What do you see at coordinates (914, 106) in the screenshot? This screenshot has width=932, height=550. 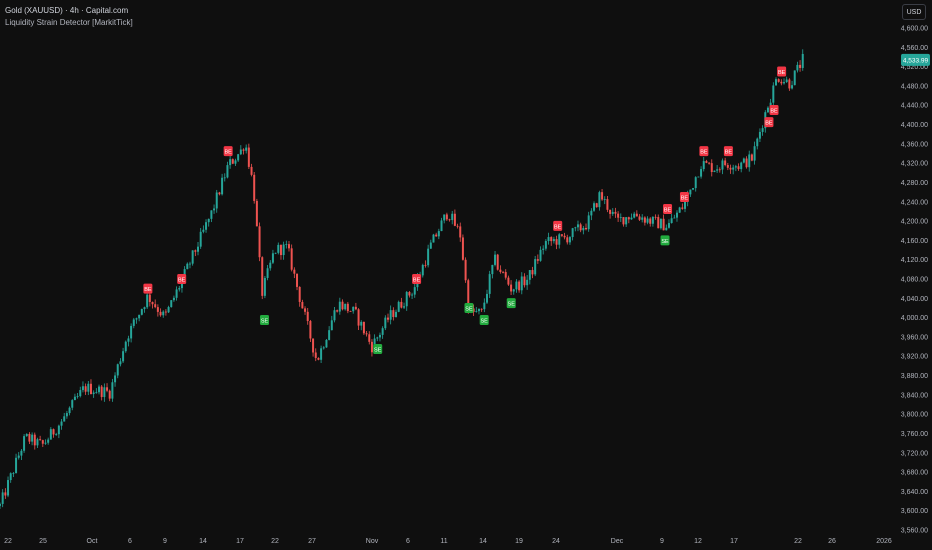 I see `price-tick-label: 4,440.00` at bounding box center [914, 106].